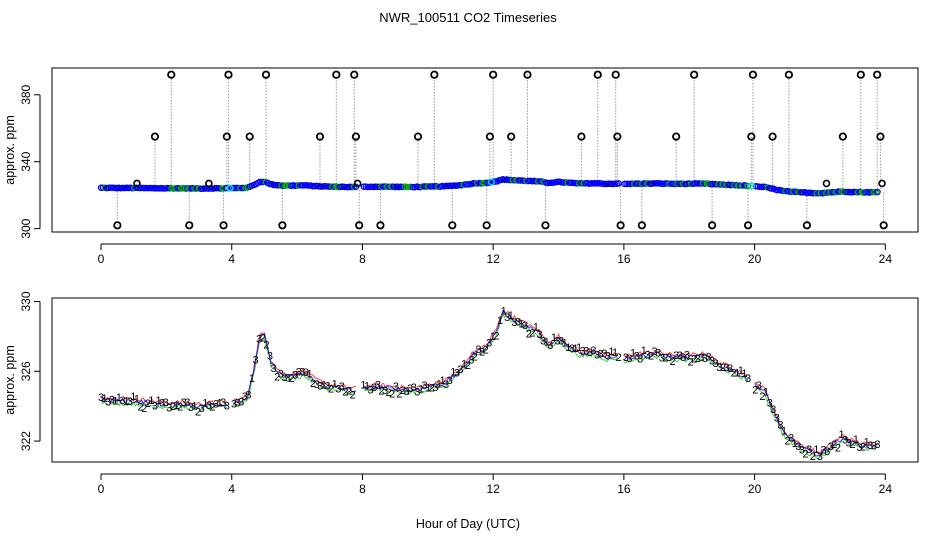  What do you see at coordinates (26, 161) in the screenshot?
I see `y-tick-label: 340` at bounding box center [26, 161].